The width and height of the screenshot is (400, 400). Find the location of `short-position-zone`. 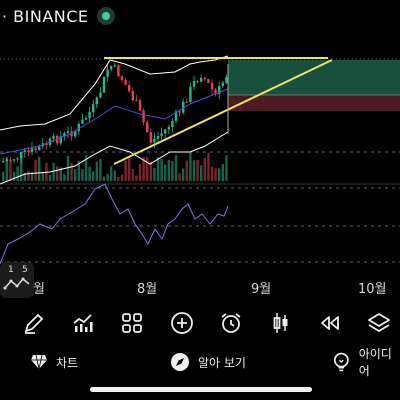

short-position-zone is located at coordinates (314, 103).